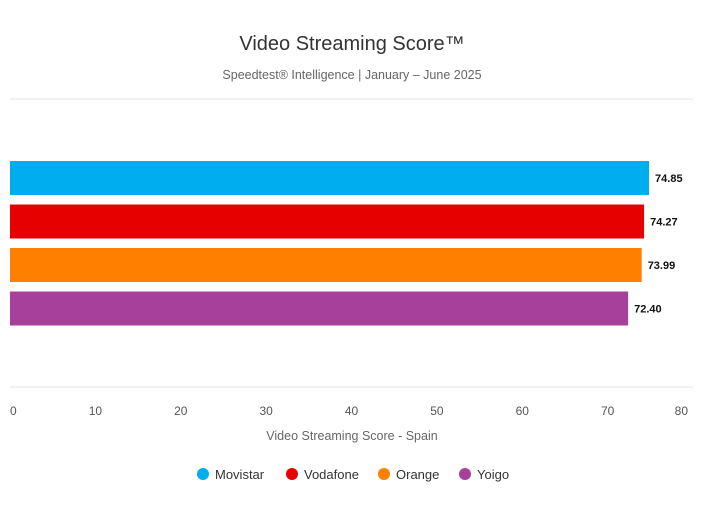  I want to click on data-label-movistar: 74.85, so click(669, 179).